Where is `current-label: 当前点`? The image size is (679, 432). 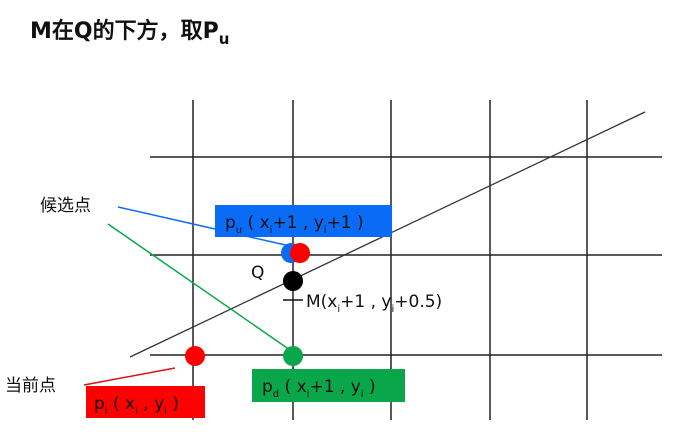
current-label: 当前点 is located at coordinates (30, 386).